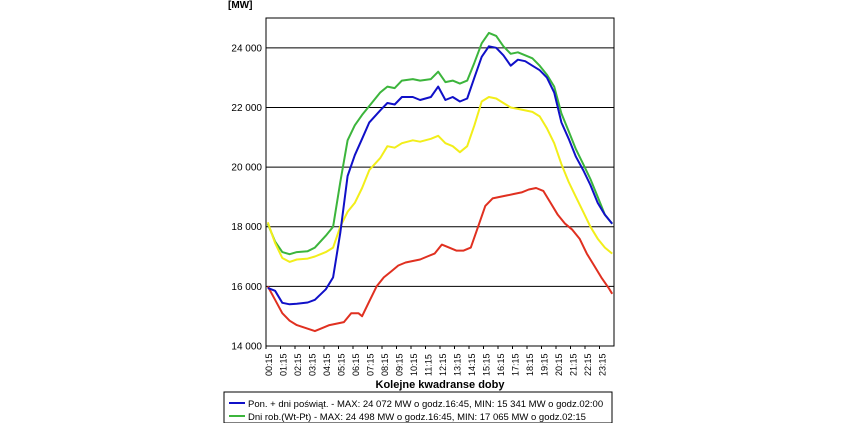 The image size is (846, 423). What do you see at coordinates (327, 364) in the screenshot?
I see `x-tick-label: 04:15` at bounding box center [327, 364].